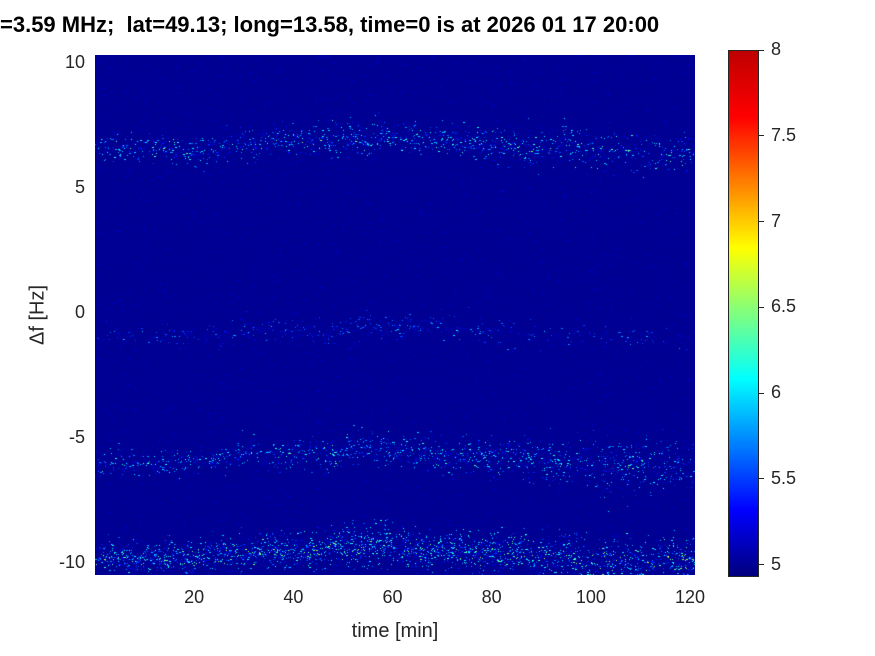  I want to click on colorbar-tick-label: 6, so click(776, 392).